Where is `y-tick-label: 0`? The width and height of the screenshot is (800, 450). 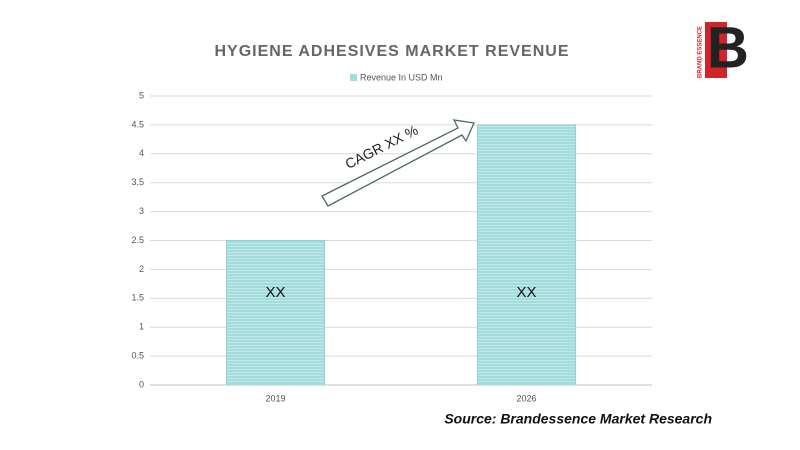
y-tick-label: 0 is located at coordinates (141, 384).